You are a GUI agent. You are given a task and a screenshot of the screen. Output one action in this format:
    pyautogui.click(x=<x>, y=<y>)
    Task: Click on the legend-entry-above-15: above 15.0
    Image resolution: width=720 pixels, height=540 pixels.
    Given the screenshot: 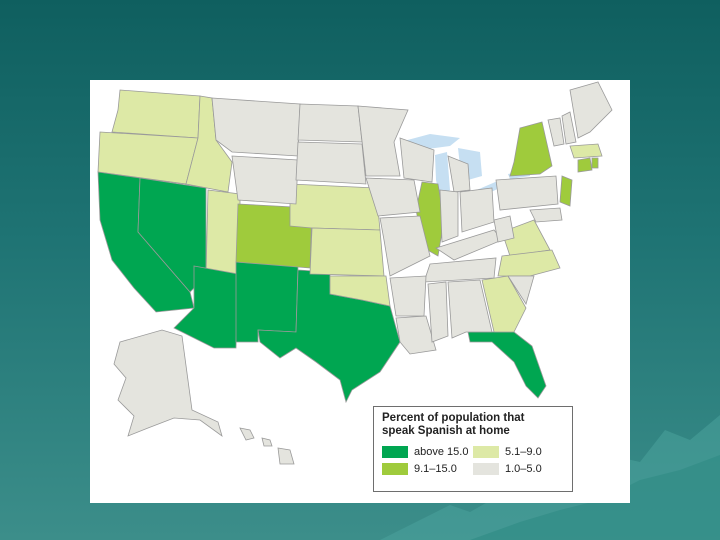 What is the action you would take?
    pyautogui.click(x=427, y=452)
    